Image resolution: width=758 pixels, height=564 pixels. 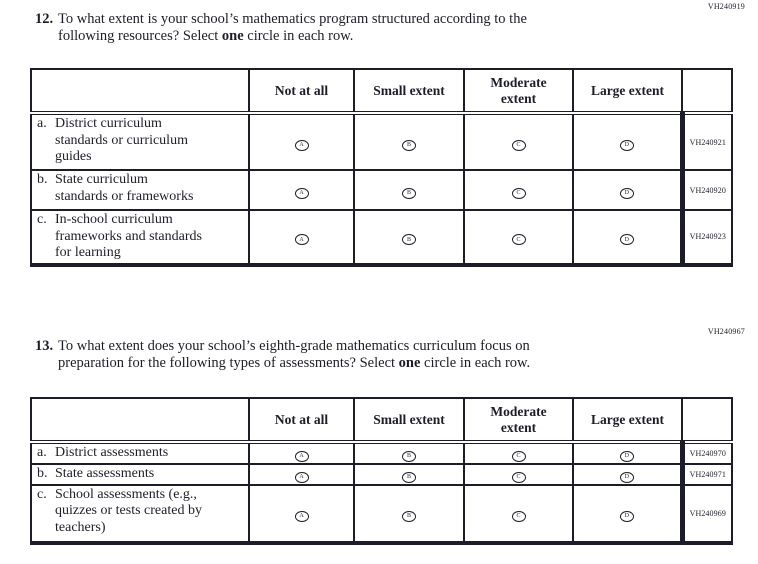 What do you see at coordinates (44, 19) in the screenshot?
I see `question-12-number: 12.` at bounding box center [44, 19].